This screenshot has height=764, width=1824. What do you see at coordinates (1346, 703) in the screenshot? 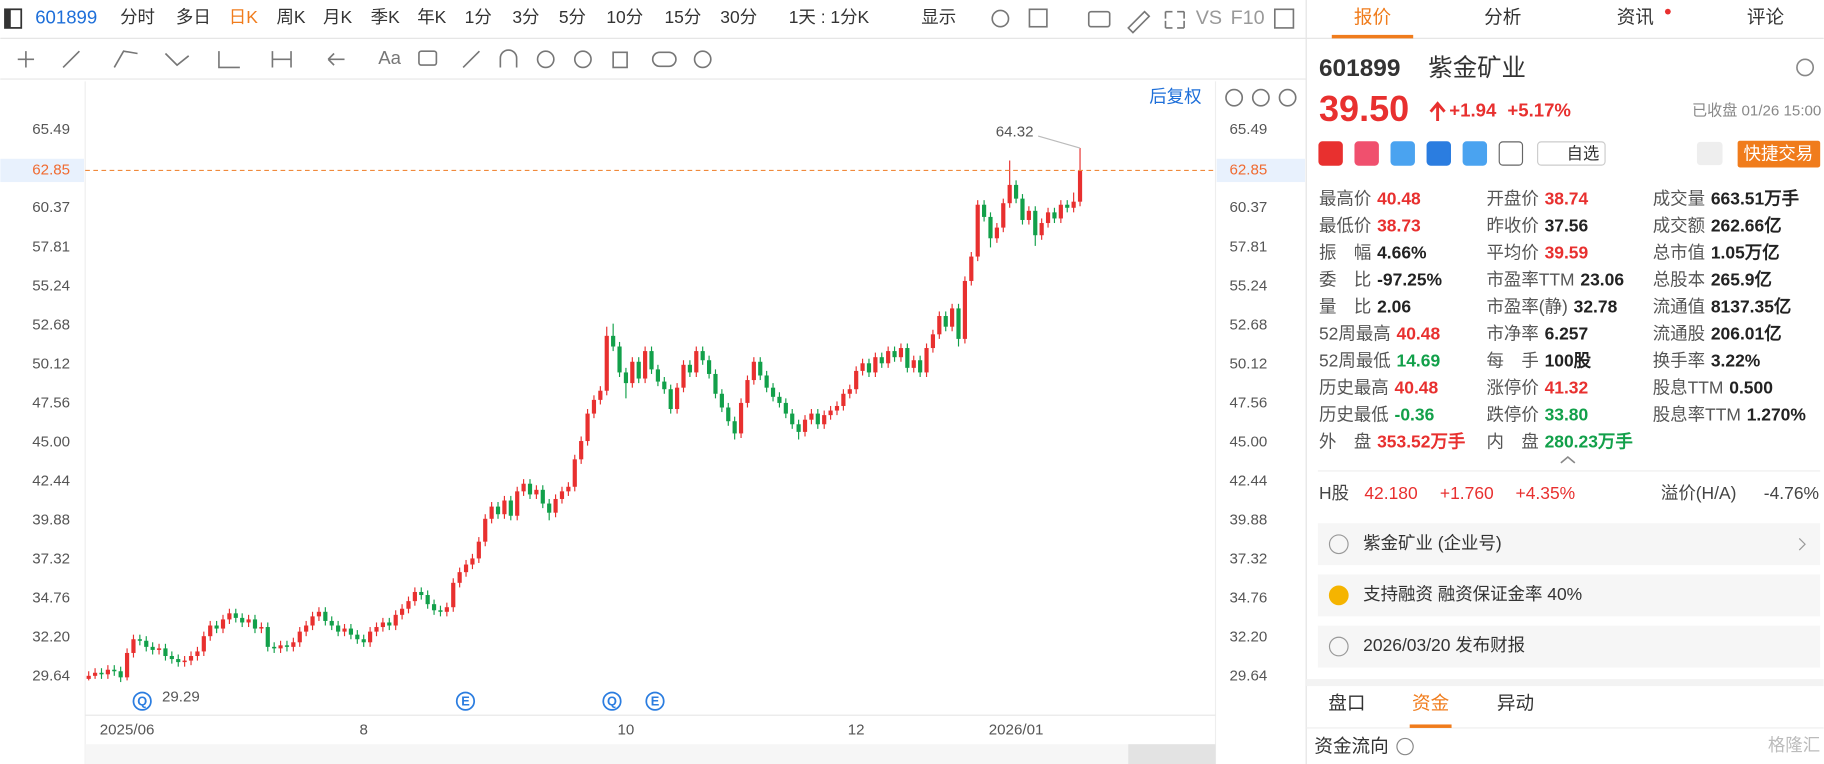
I see `bottom-tab: 盘口` at bounding box center [1346, 703].